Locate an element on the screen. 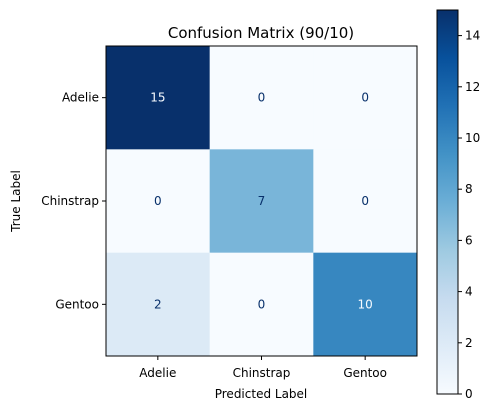  cell-value-label: 2 is located at coordinates (158, 304).